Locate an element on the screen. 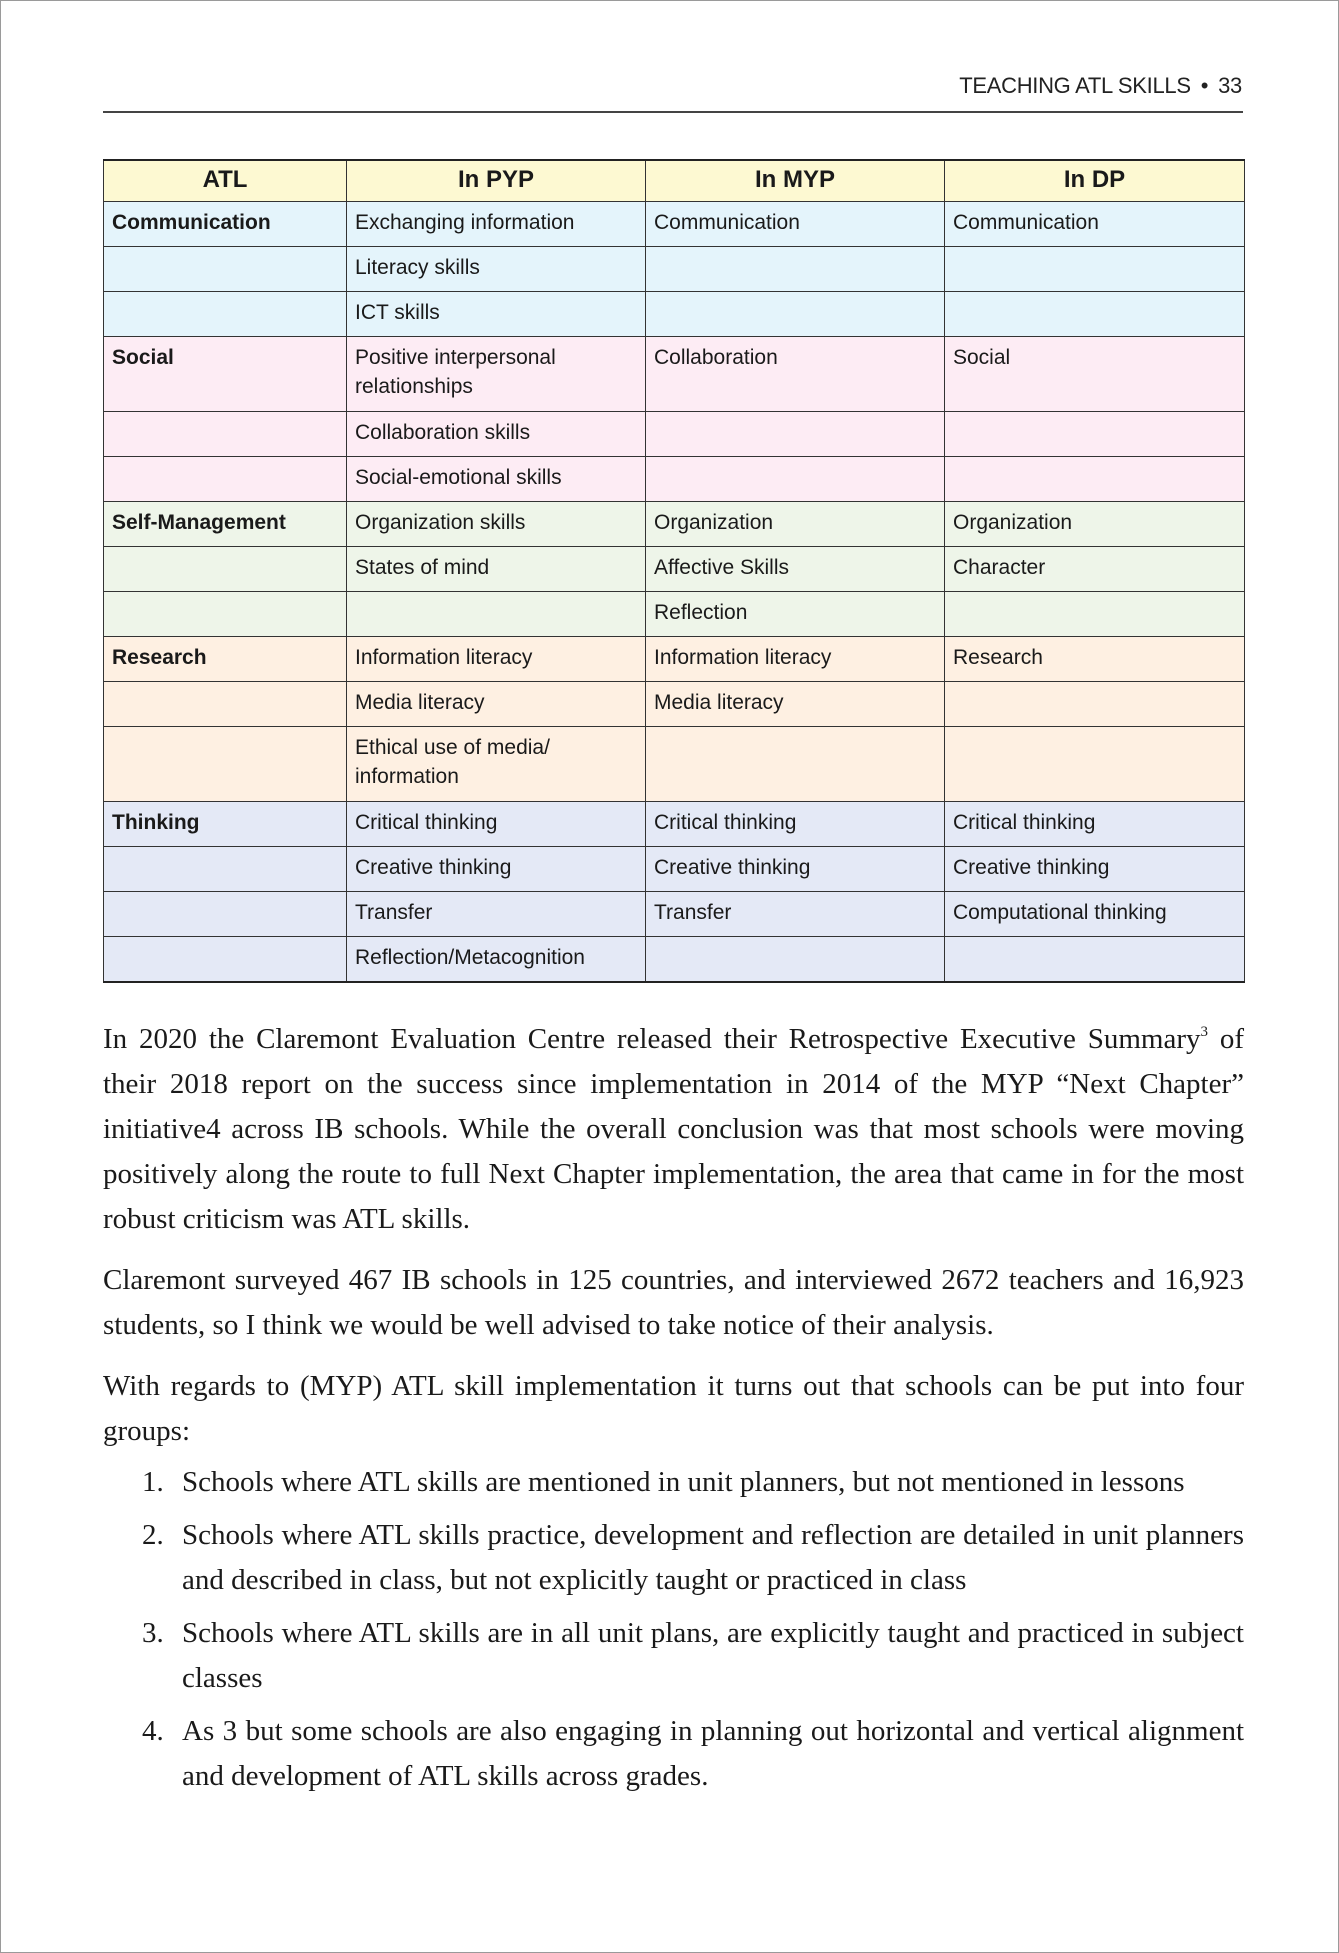 This screenshot has height=1953, width=1339. column-header: In DP is located at coordinates (1094, 180).